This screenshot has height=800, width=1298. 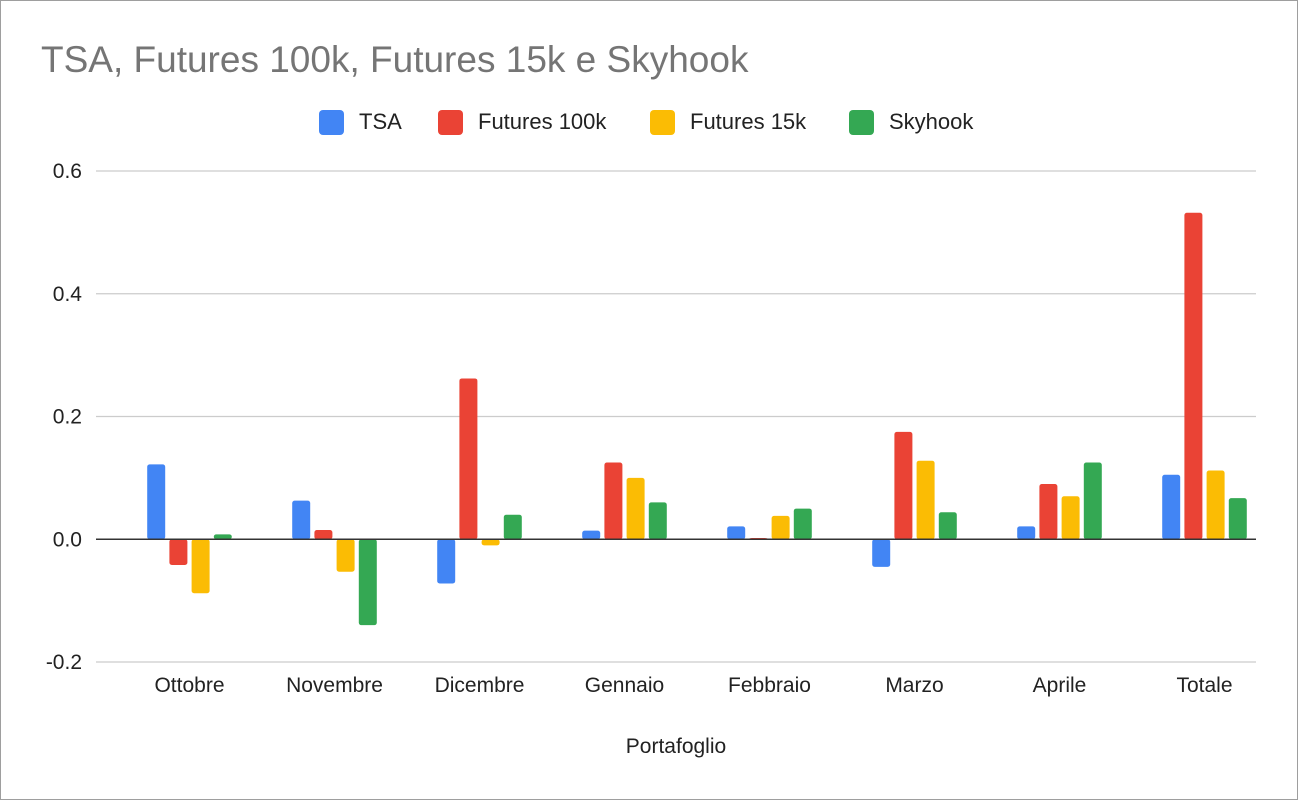 I want to click on bar-tsa-febbraio, so click(x=736, y=533).